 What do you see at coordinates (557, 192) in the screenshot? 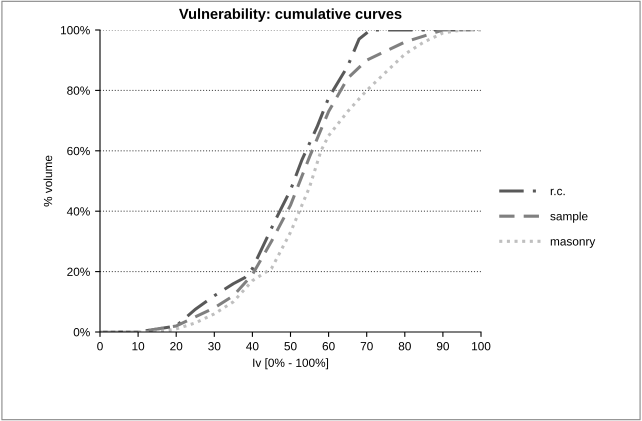
I see `legend-label: r.c.` at bounding box center [557, 192].